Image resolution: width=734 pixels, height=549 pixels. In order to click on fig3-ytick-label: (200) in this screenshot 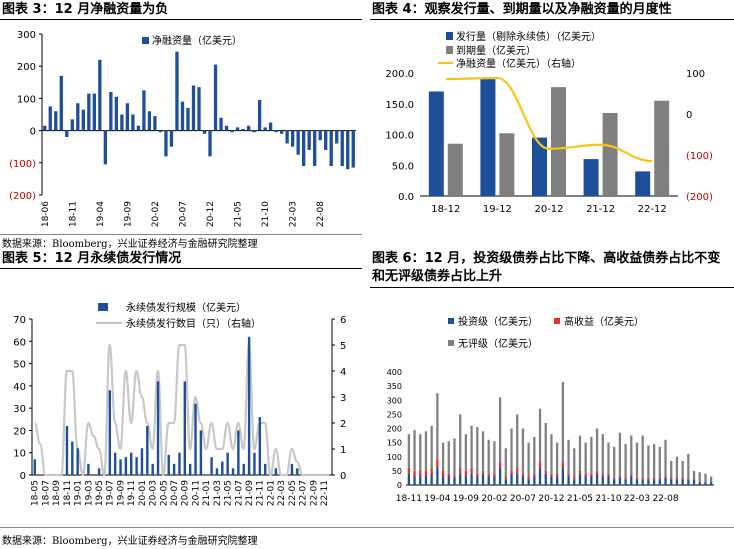, I will do `click(22, 196)`.